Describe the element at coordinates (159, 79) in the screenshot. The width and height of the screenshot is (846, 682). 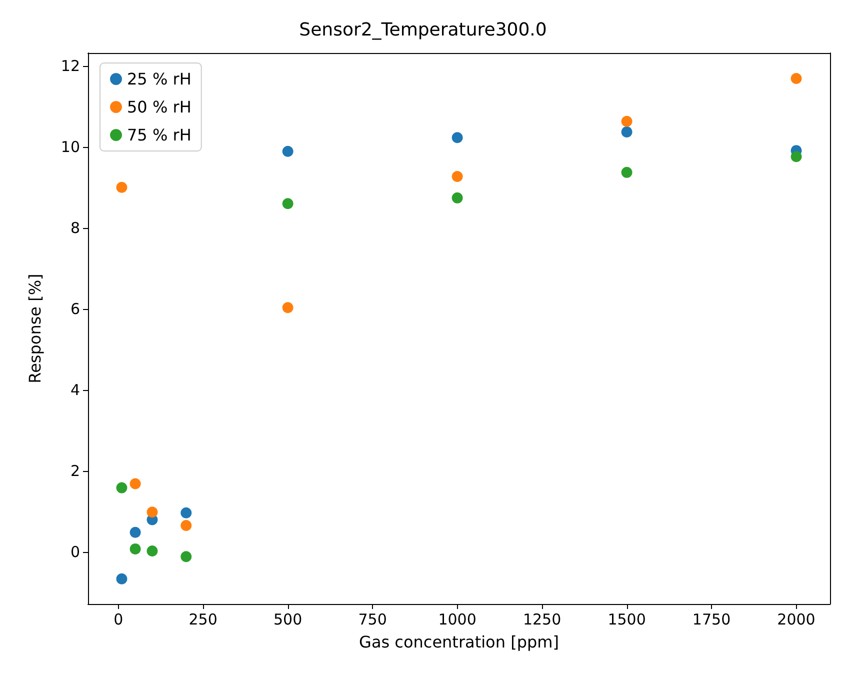
I see `legend-label: 25 % rH` at that location.